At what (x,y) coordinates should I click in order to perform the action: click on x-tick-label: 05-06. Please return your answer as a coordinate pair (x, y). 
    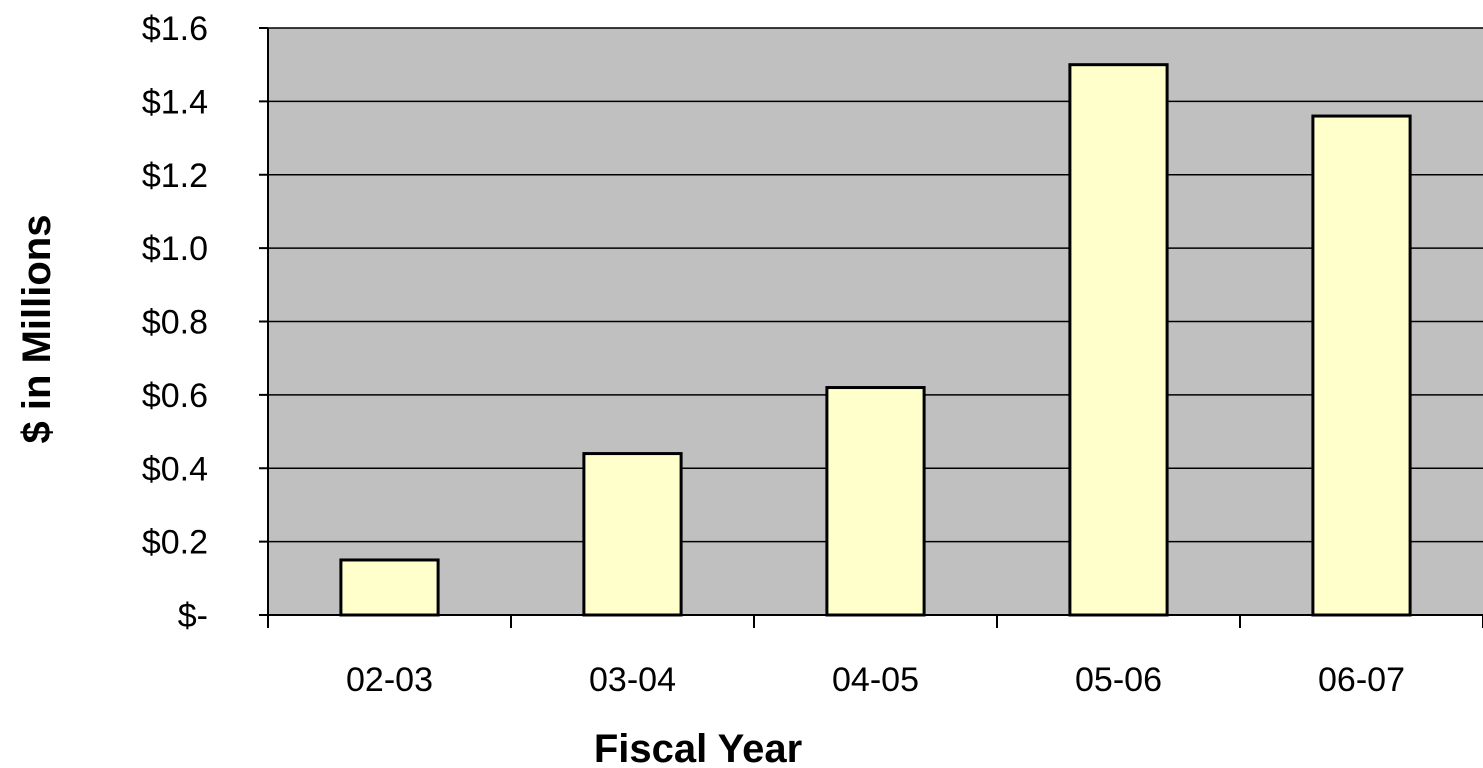
    Looking at the image, I should click on (1118, 680).